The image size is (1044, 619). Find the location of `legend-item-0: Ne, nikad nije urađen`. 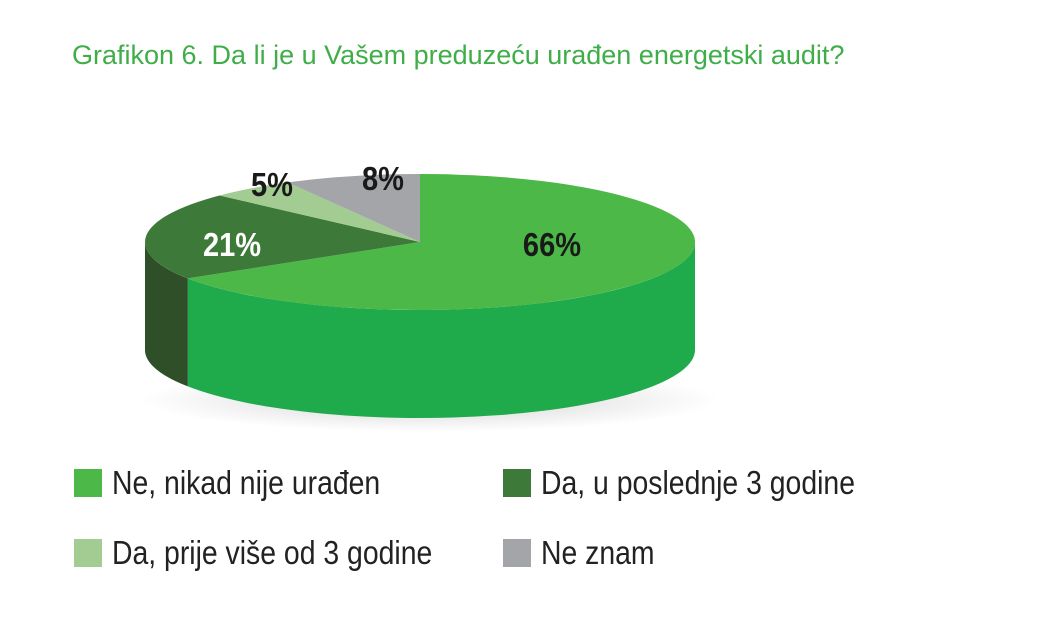

legend-item-0: Ne, nikad nije urađen is located at coordinates (249, 483).